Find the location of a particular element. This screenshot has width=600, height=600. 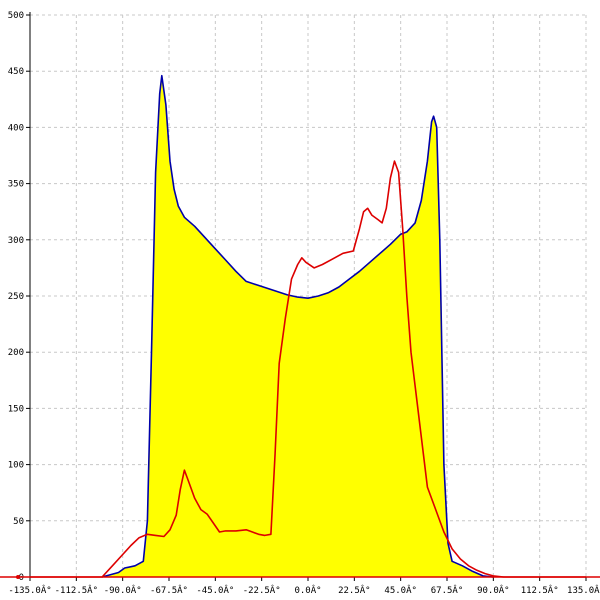

y-tick-label: 100 is located at coordinates (16, 466).